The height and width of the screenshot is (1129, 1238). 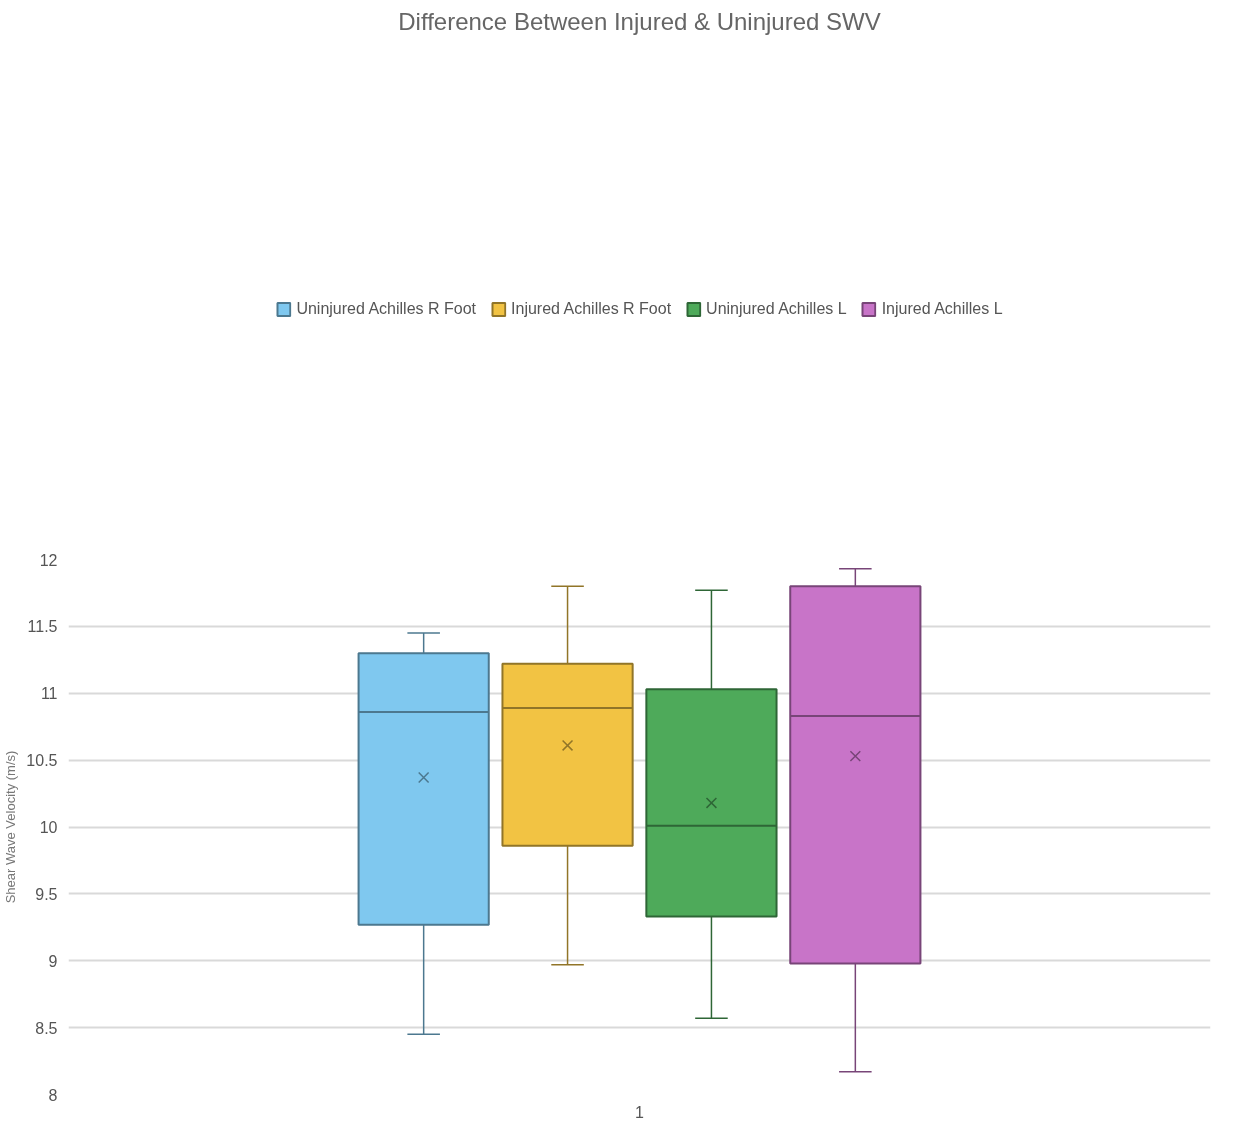 I want to click on y-tick-label: 8, so click(x=53, y=1095).